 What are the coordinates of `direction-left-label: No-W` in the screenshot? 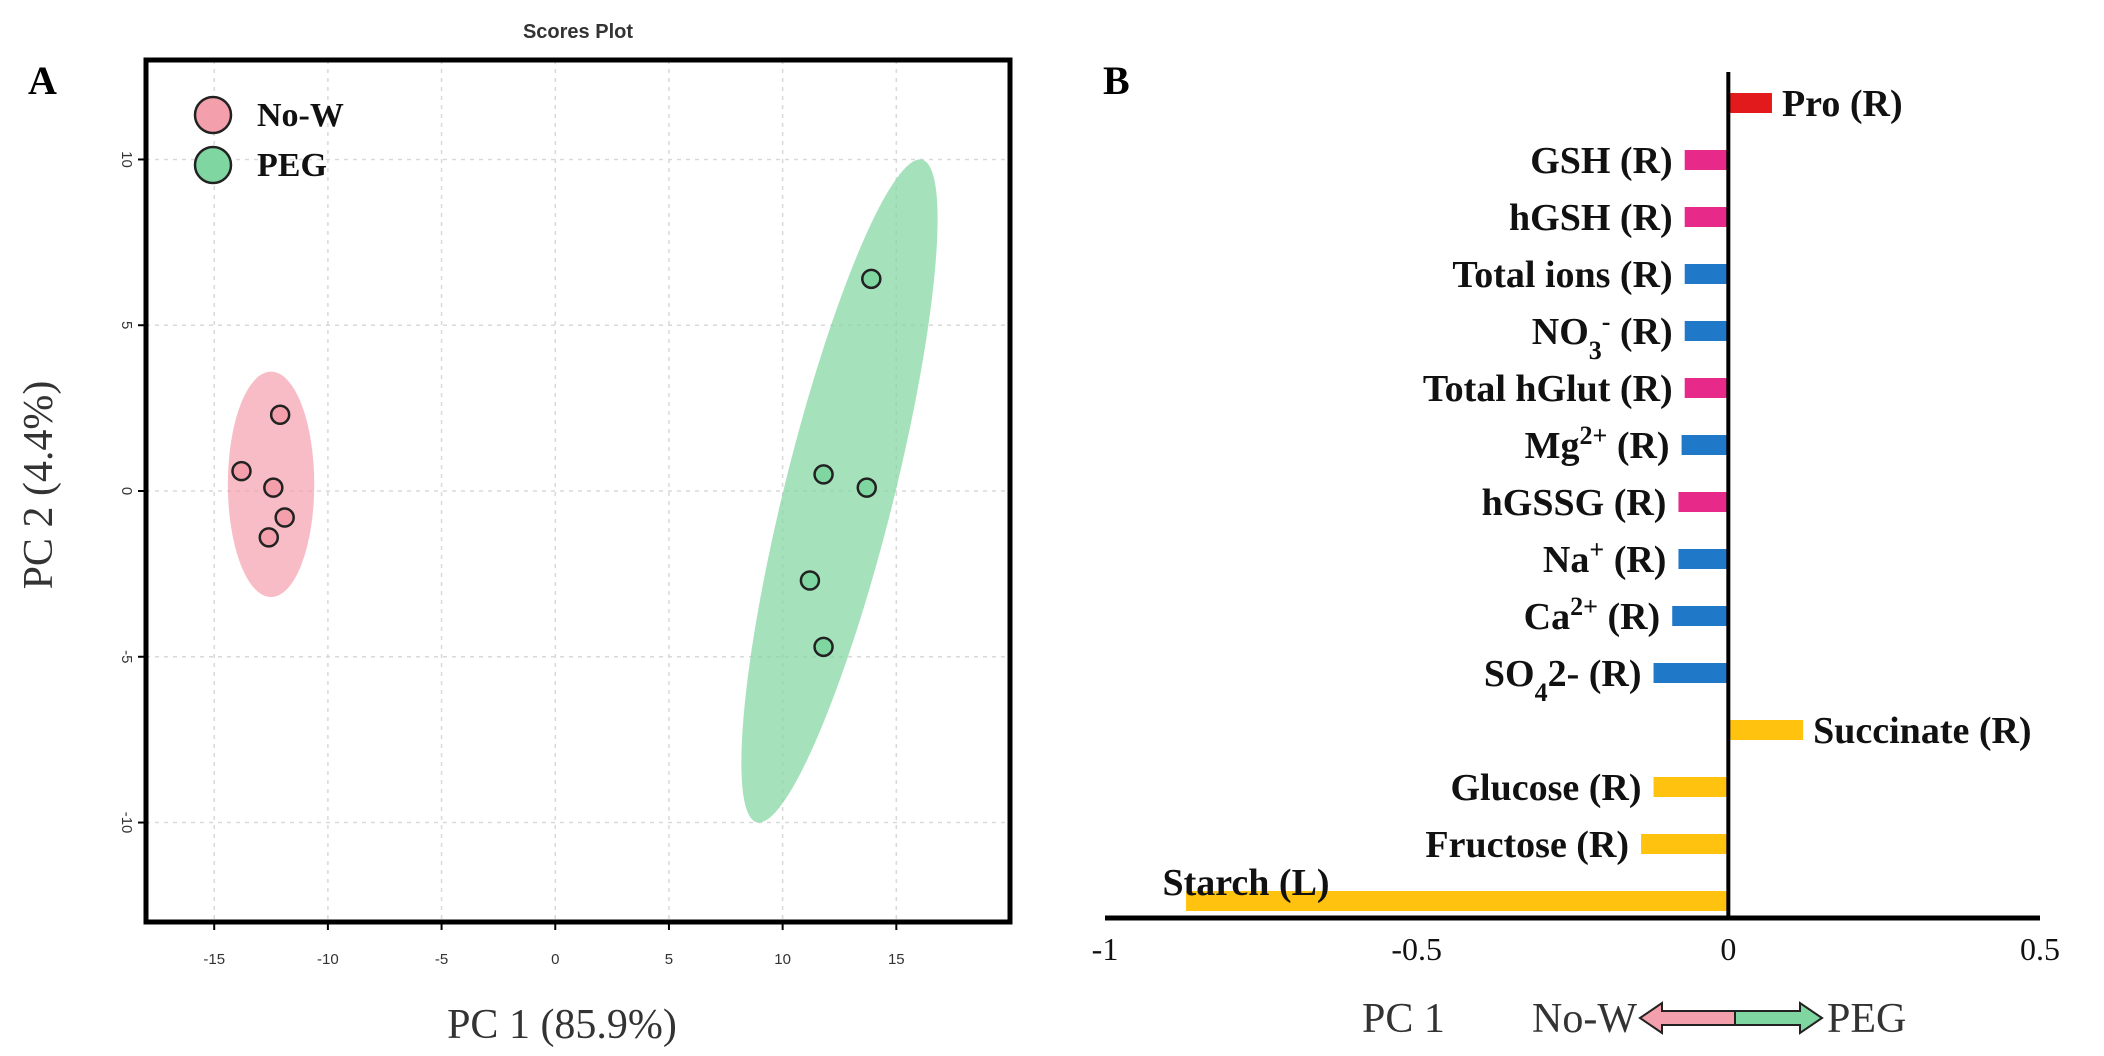 It's located at (1584, 1019).